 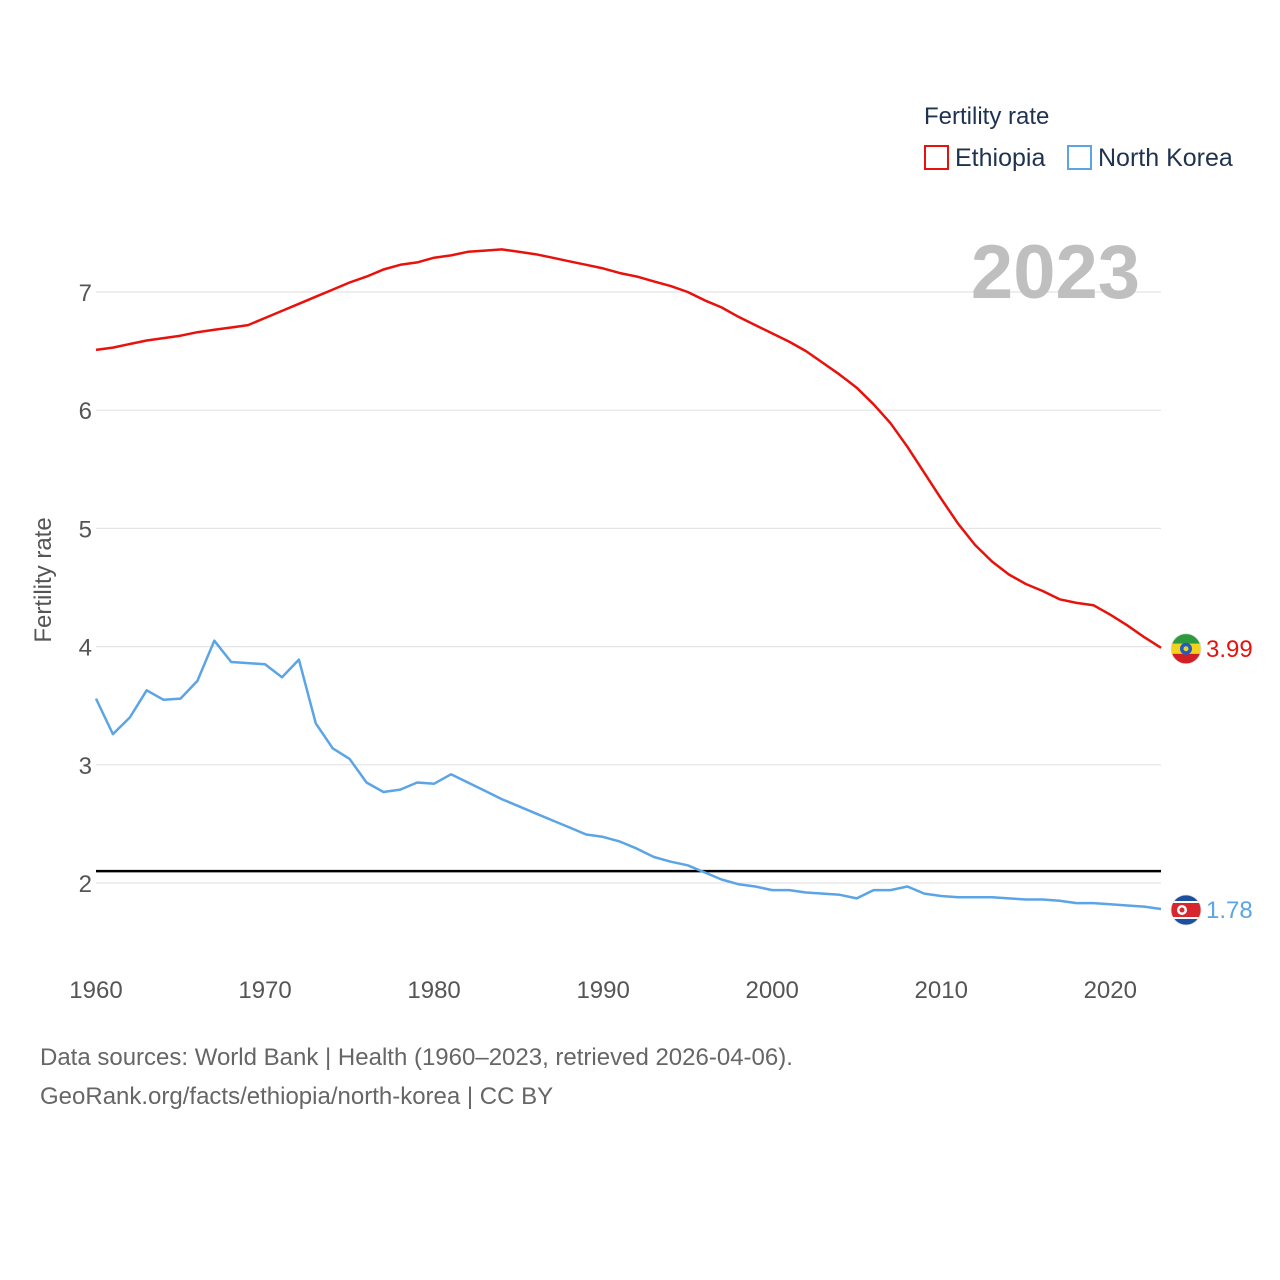 I want to click on legend-title: Fertility rate, so click(x=986, y=116).